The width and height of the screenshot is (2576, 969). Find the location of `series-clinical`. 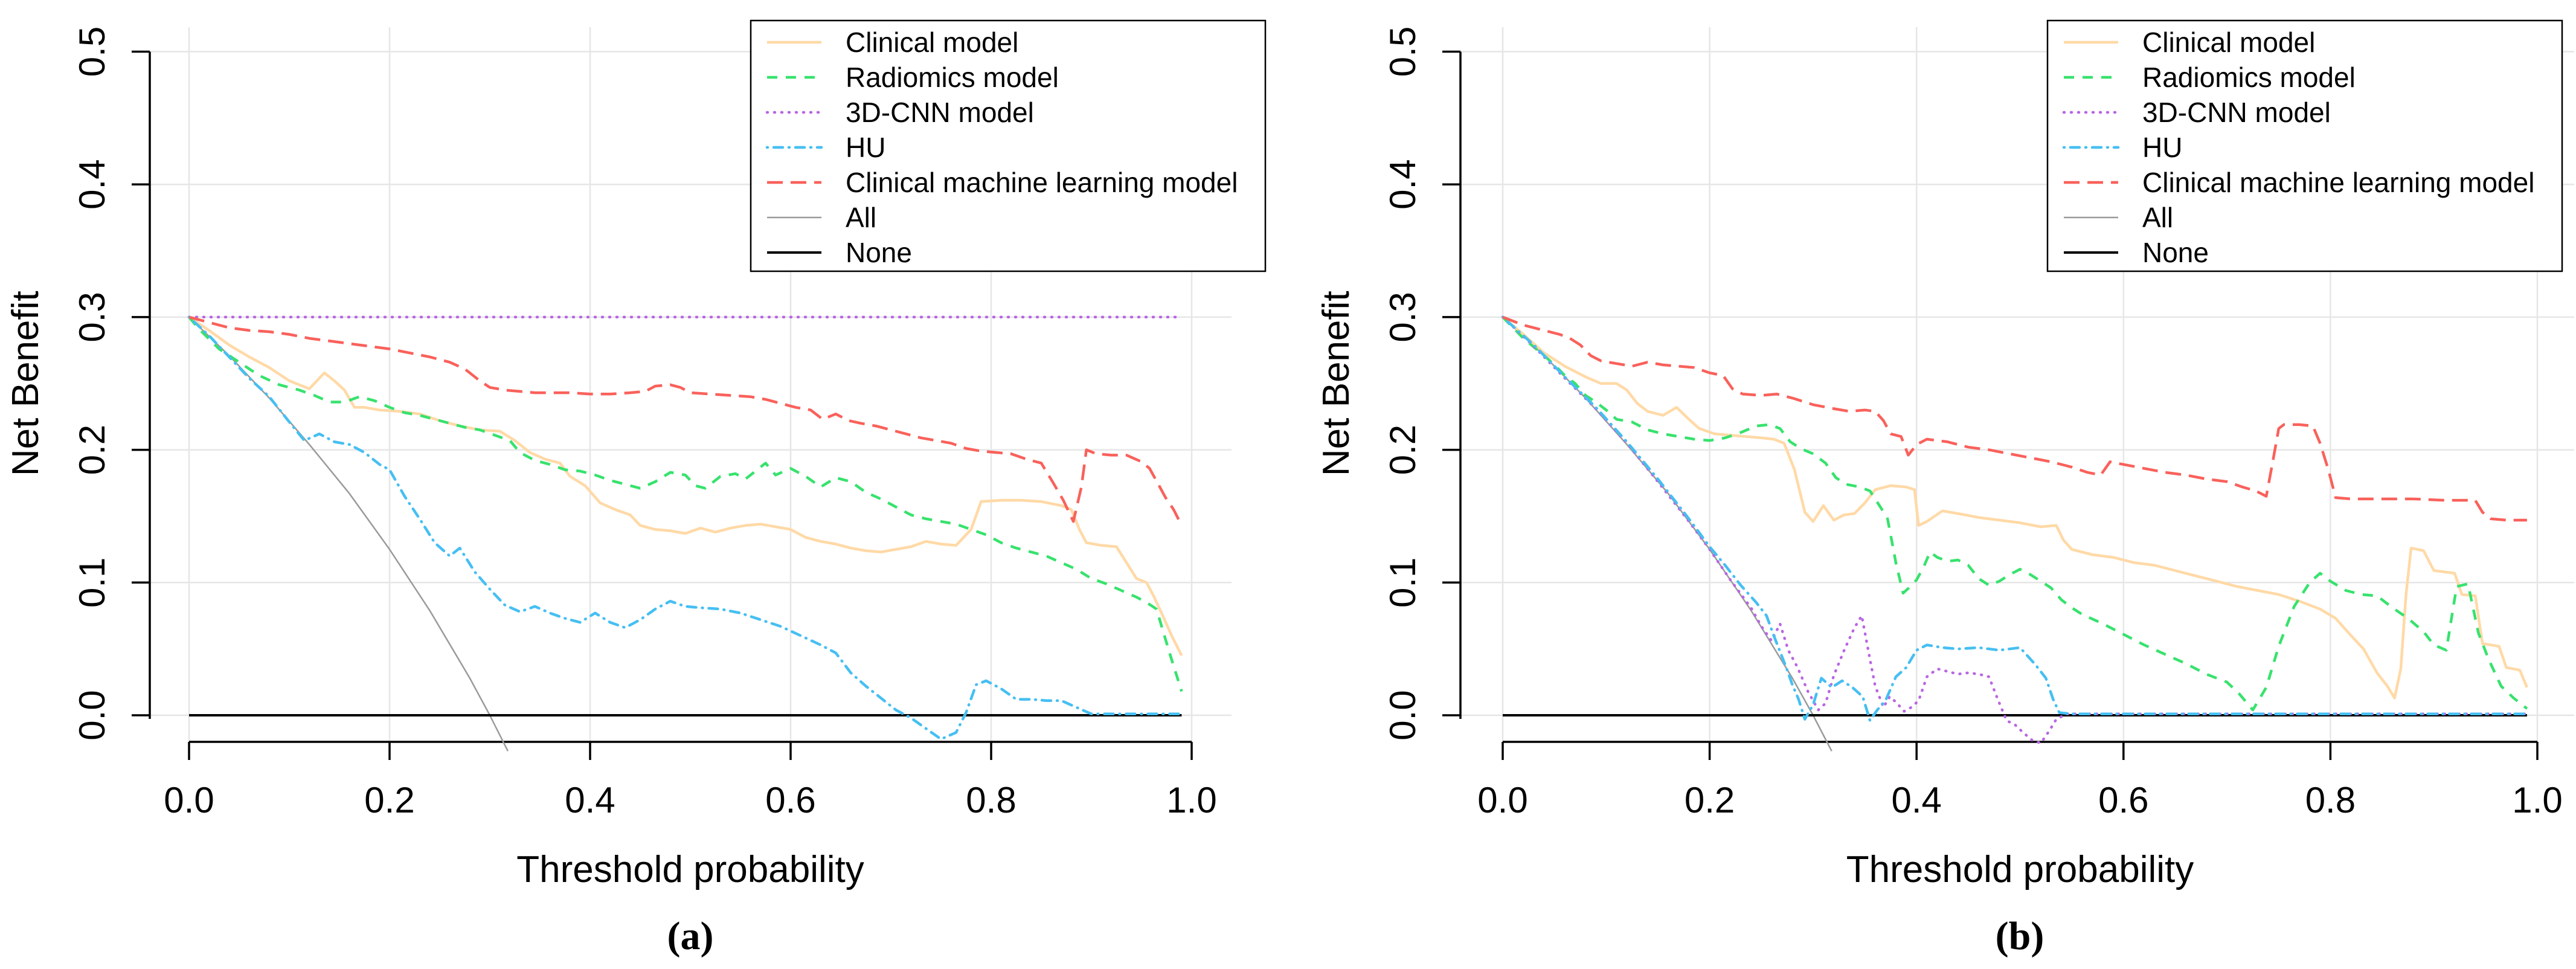

series-clinical is located at coordinates (685, 487).